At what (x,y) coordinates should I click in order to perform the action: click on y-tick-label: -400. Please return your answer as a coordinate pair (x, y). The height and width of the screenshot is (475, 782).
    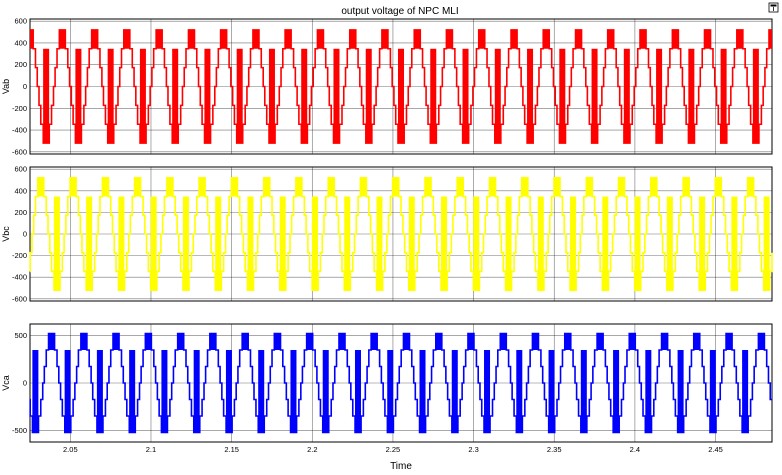
    Looking at the image, I should click on (19, 277).